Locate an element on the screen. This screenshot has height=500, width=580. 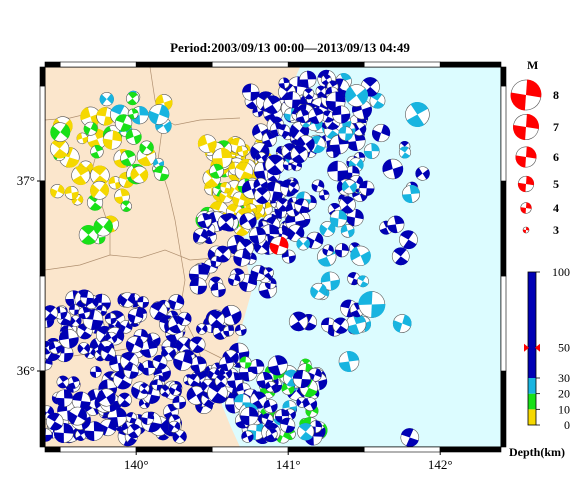
lon-tick-label: 142° is located at coordinates (440, 464).